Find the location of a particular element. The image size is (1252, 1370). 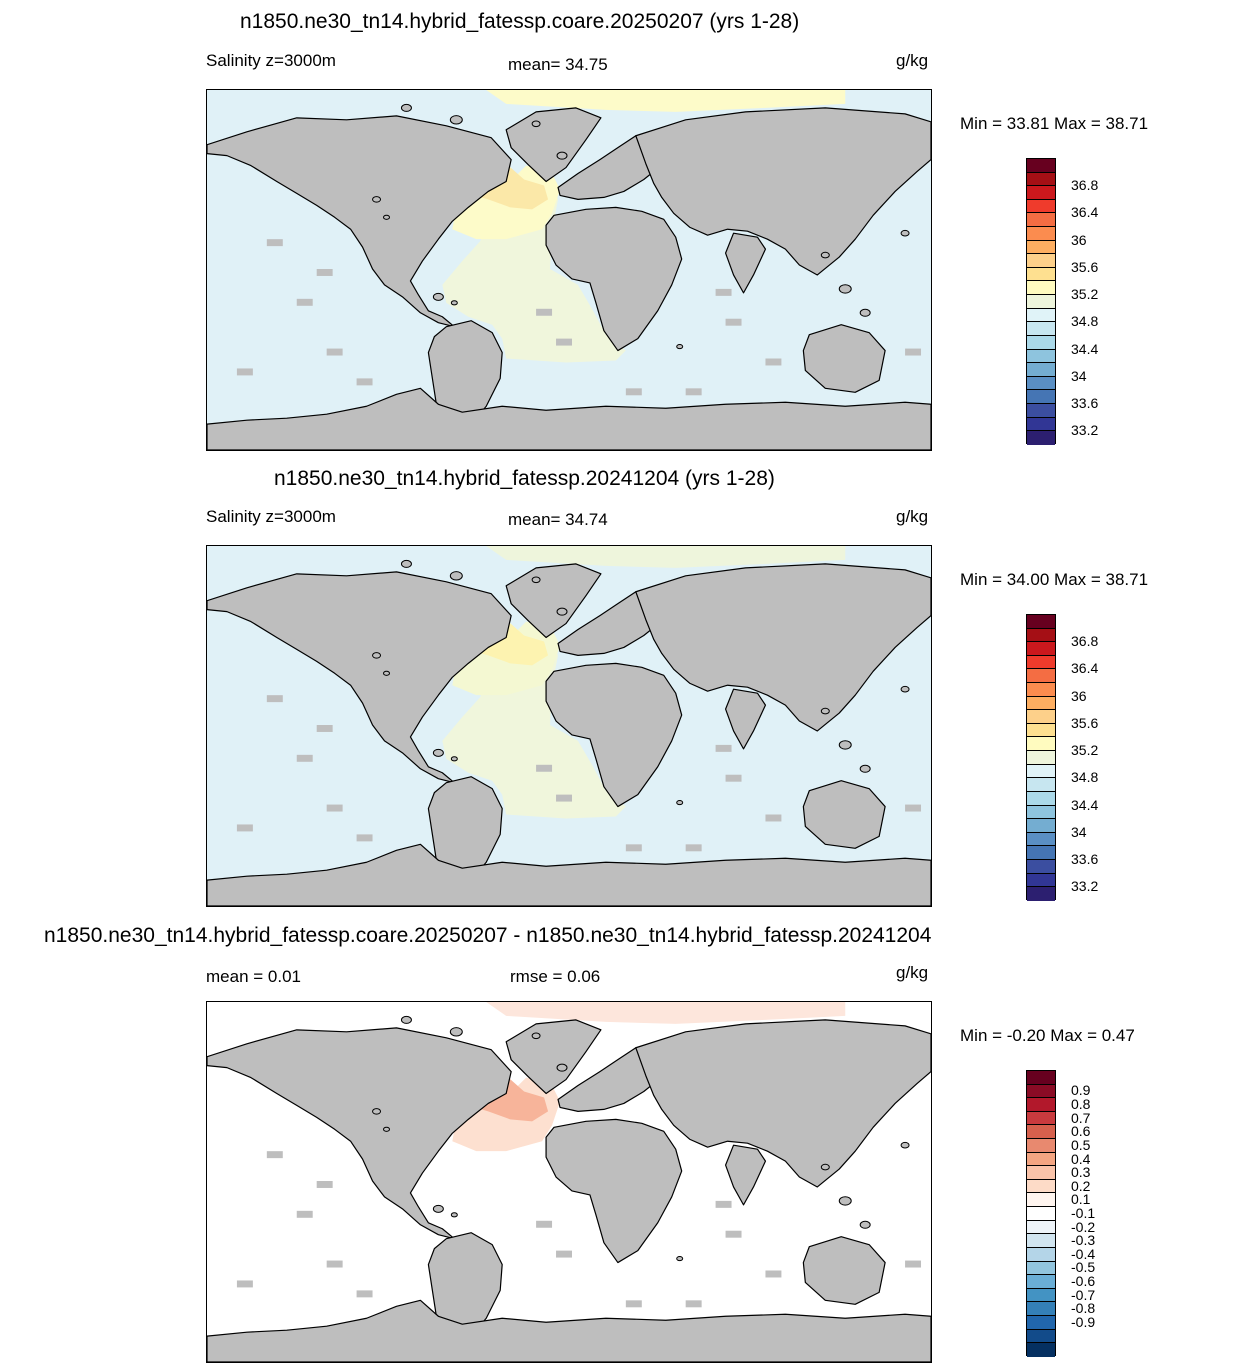

colorbar-tick-label: 0.3 is located at coordinates (1081, 1172).